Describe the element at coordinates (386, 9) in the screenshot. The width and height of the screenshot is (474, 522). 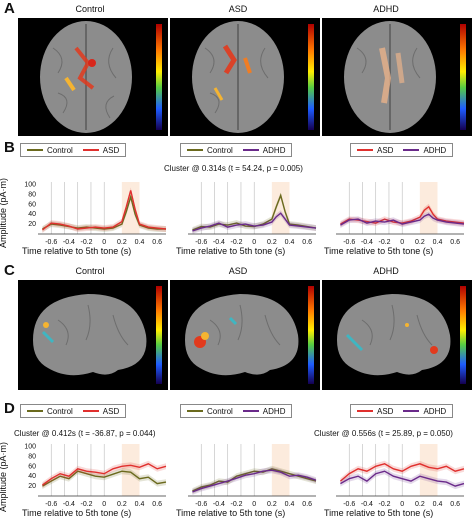
I see `group-title-adhd-a: ADHD` at that location.